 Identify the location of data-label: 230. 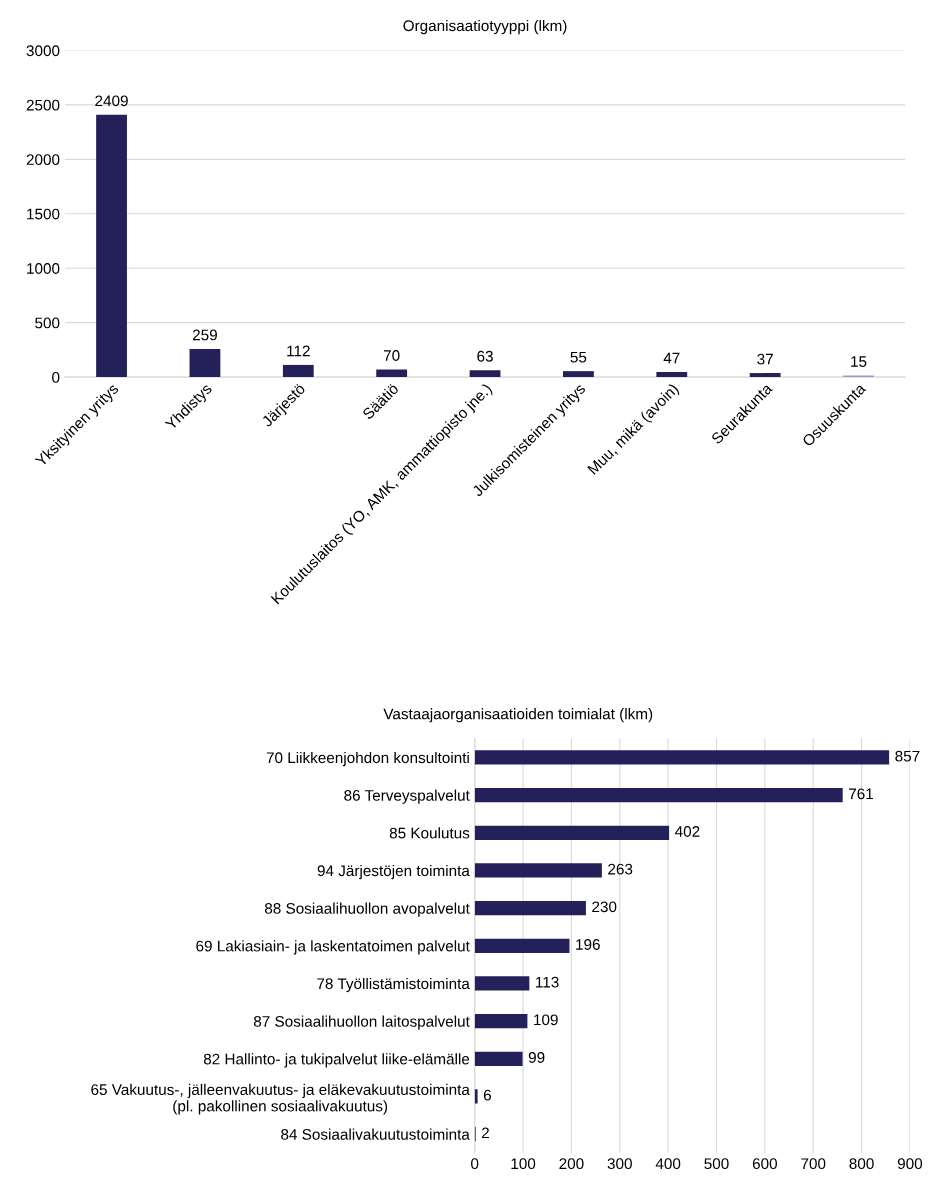
(604, 907).